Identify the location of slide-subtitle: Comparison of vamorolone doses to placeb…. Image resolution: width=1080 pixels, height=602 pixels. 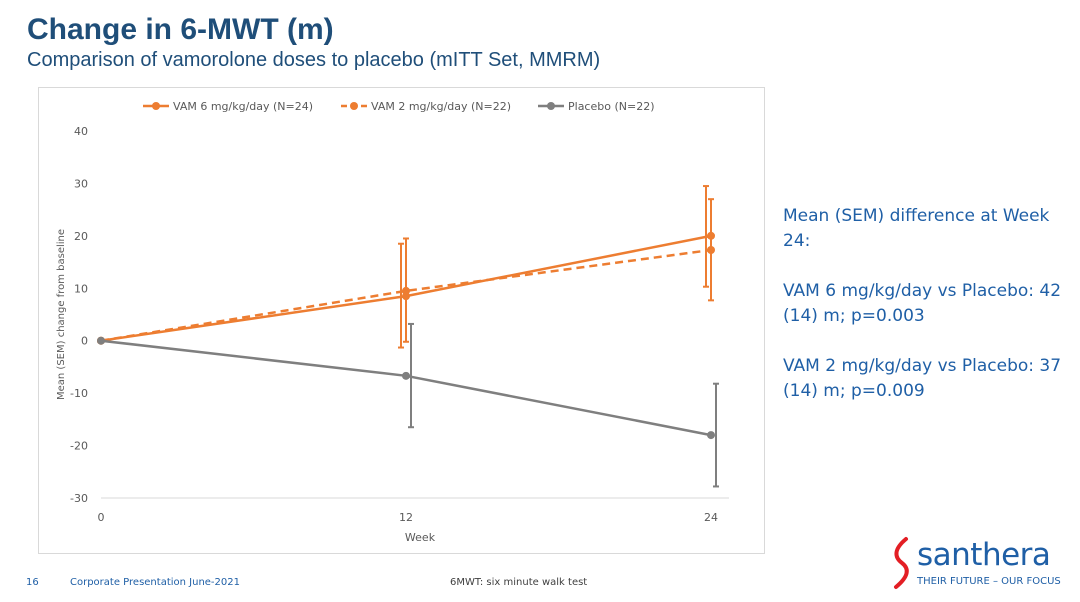
(314, 60).